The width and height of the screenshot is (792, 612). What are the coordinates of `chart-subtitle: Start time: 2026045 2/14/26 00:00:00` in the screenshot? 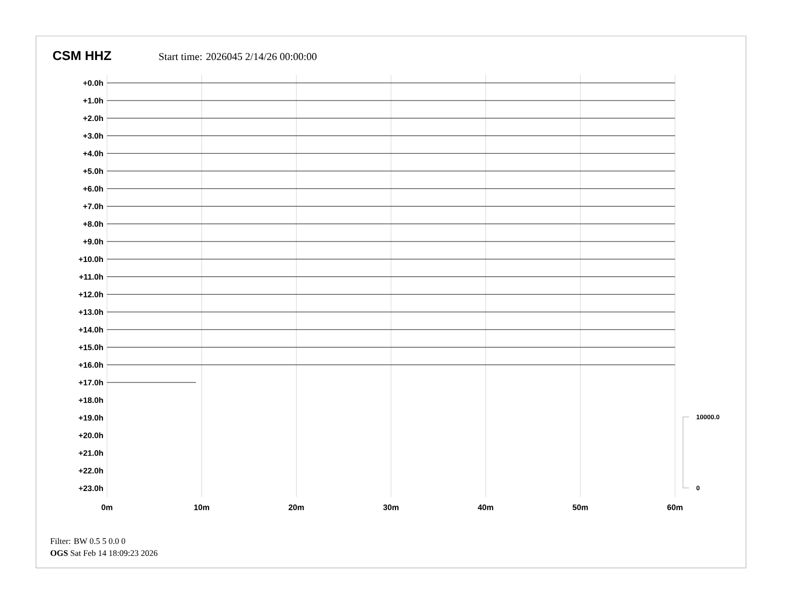 It's located at (237, 56).